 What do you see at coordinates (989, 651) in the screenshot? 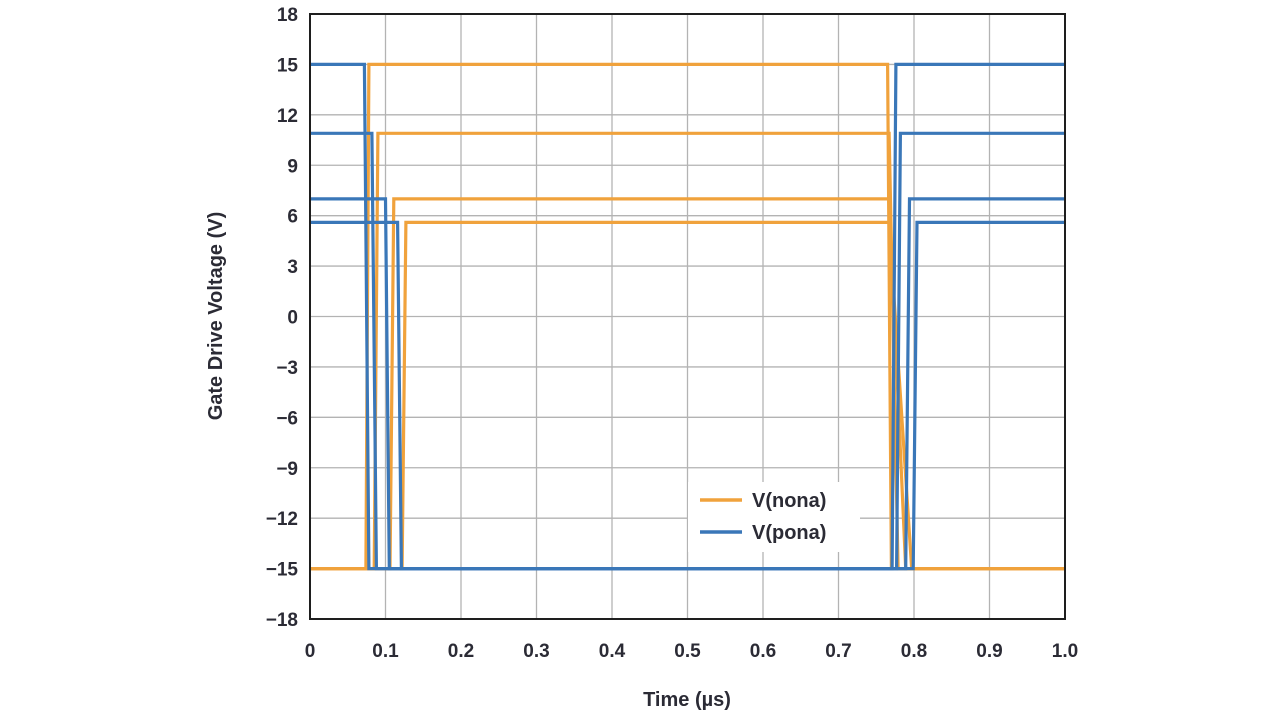
I see `x-tick-label: 0.9` at bounding box center [989, 651].